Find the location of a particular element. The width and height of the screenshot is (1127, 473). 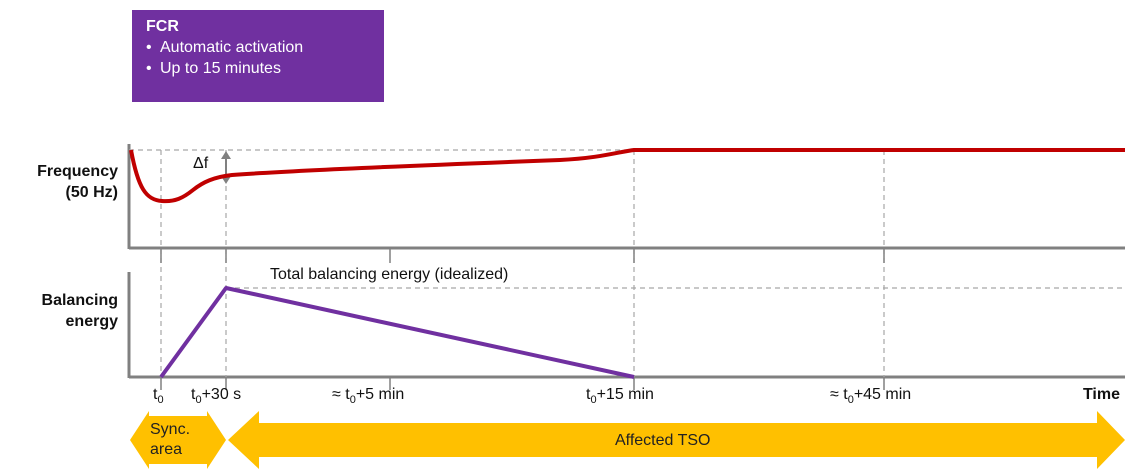

tick-t0-45min: ≈ t0+45 min is located at coordinates (871, 396).